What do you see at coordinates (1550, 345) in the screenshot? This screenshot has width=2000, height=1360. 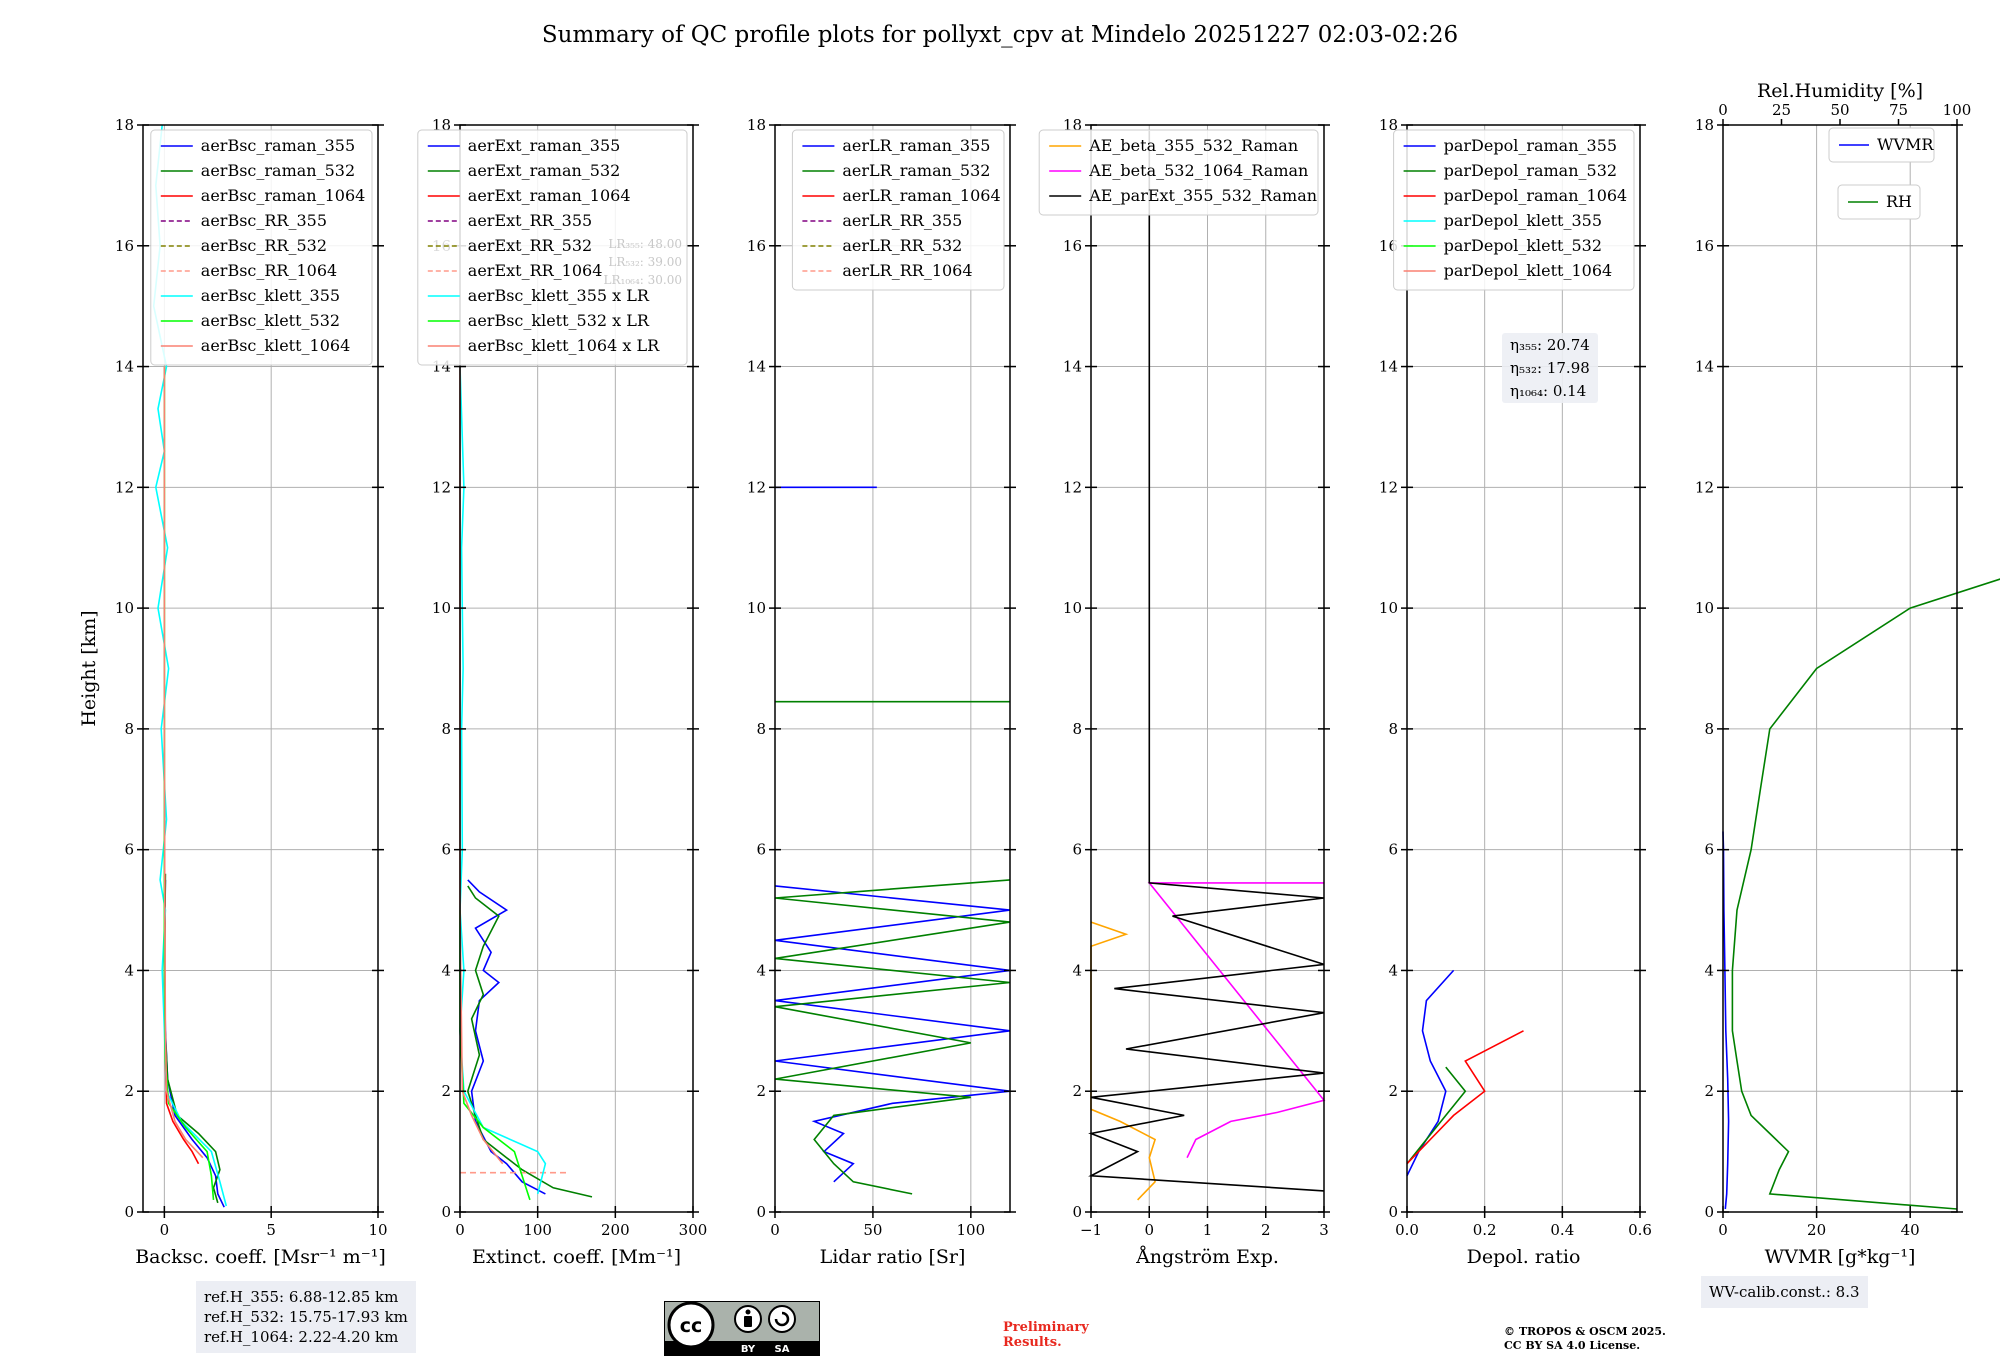 I see `eta-label: η₃₅₅: 20.74` at bounding box center [1550, 345].